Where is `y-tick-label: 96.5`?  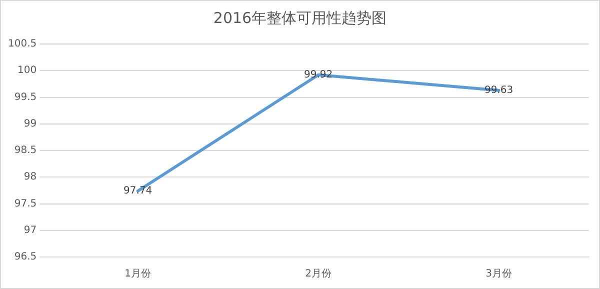 y-tick-label: 96.5 is located at coordinates (25, 257).